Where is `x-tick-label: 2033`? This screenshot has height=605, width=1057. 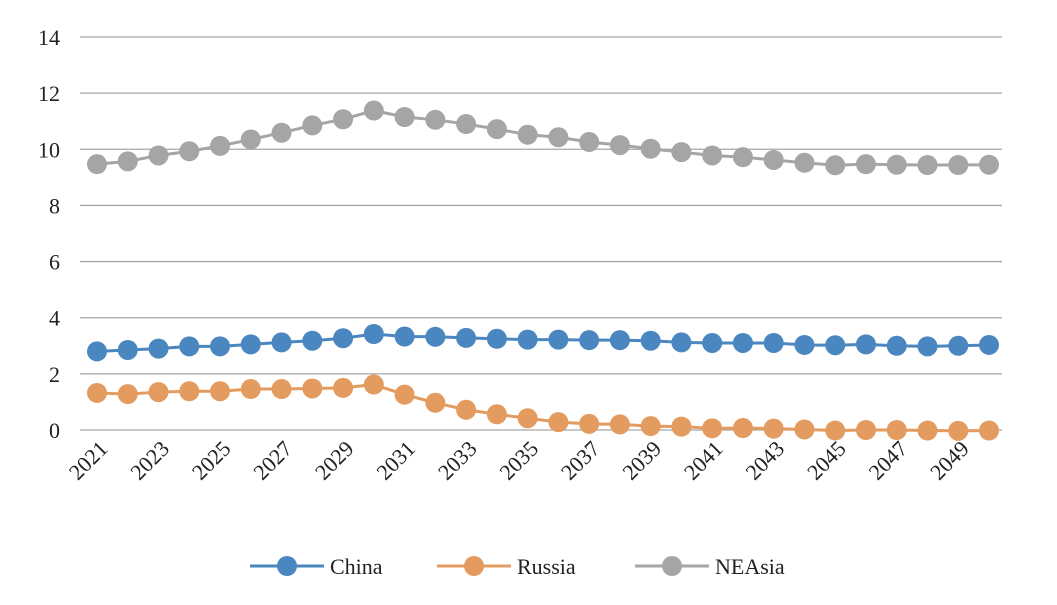 x-tick-label: 2033 is located at coordinates (457, 460).